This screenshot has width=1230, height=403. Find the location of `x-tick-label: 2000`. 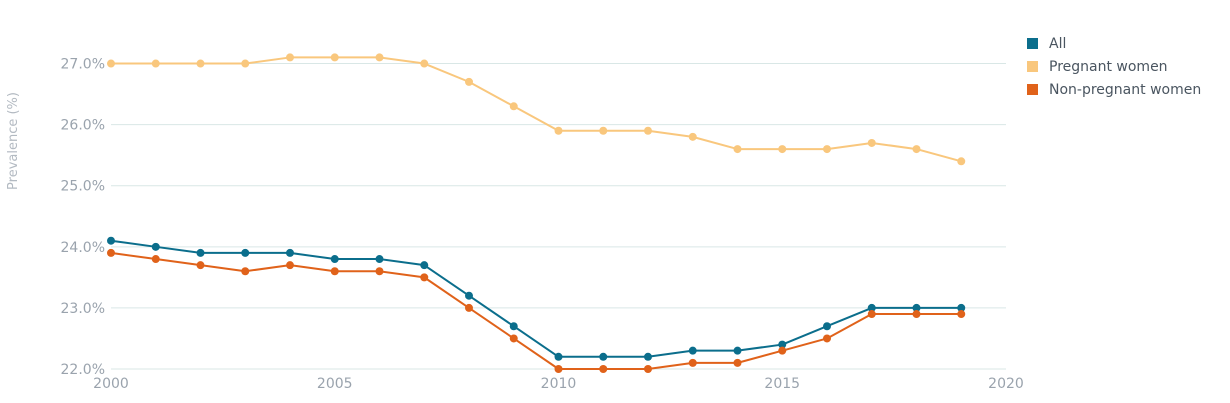

x-tick-label: 2000 is located at coordinates (111, 384).